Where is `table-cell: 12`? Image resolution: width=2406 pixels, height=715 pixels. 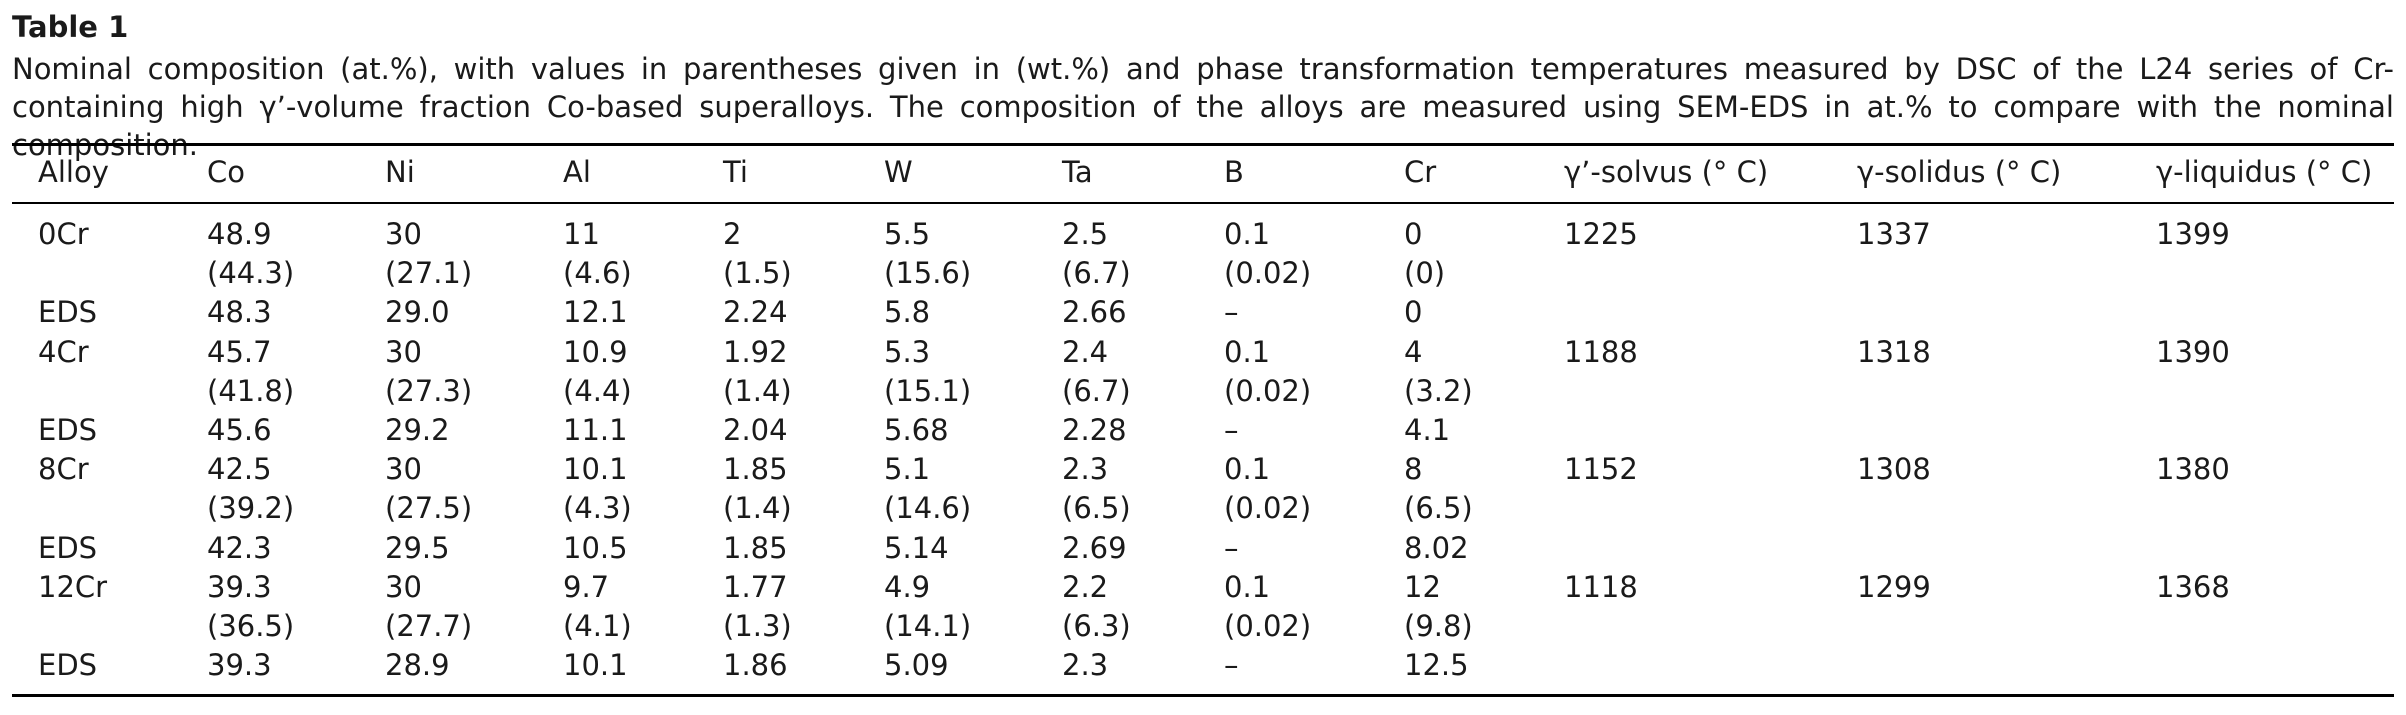
table-cell: 12 is located at coordinates (1422, 586).